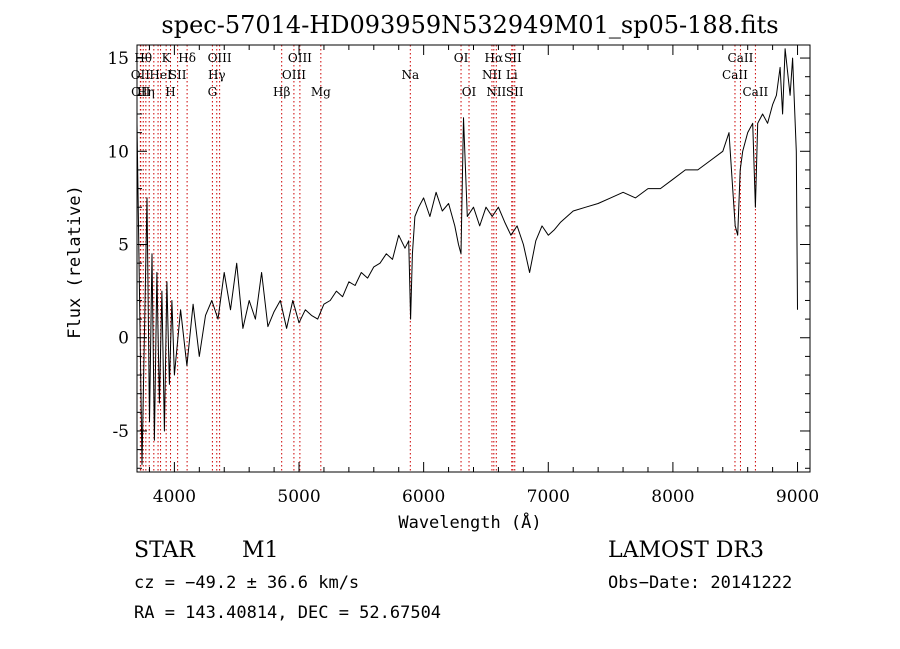 This screenshot has height=649, width=900. I want to click on line-marker-label: Hα, so click(494, 58).